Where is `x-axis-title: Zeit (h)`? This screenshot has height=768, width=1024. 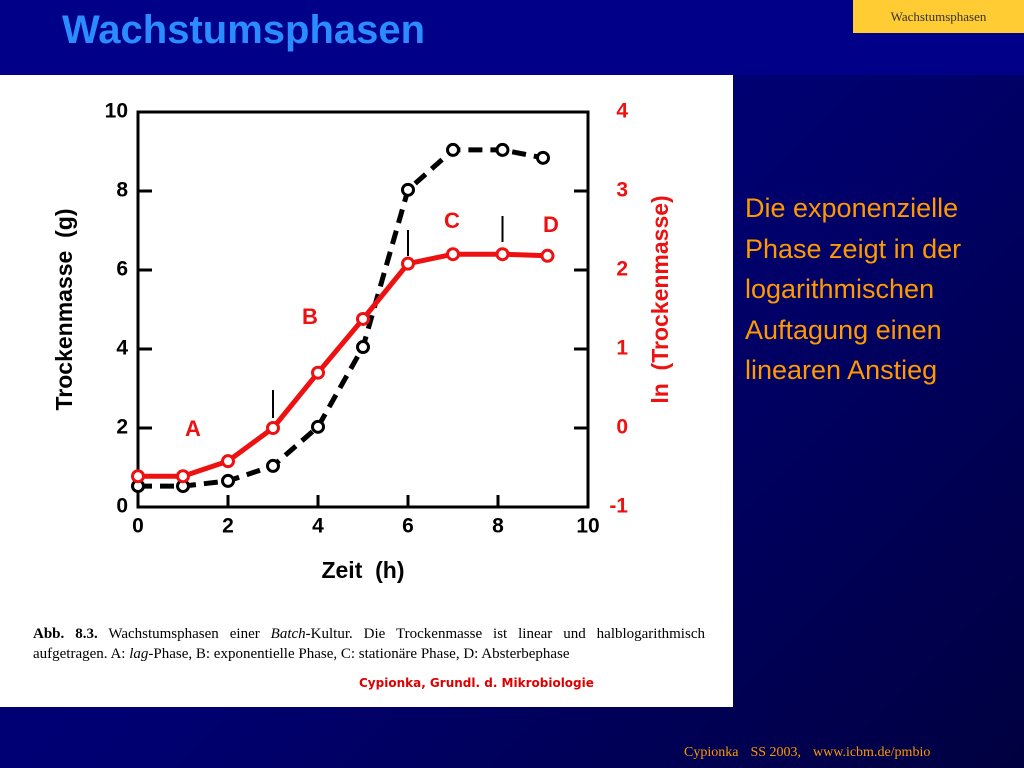 x-axis-title: Zeit (h) is located at coordinates (362, 570).